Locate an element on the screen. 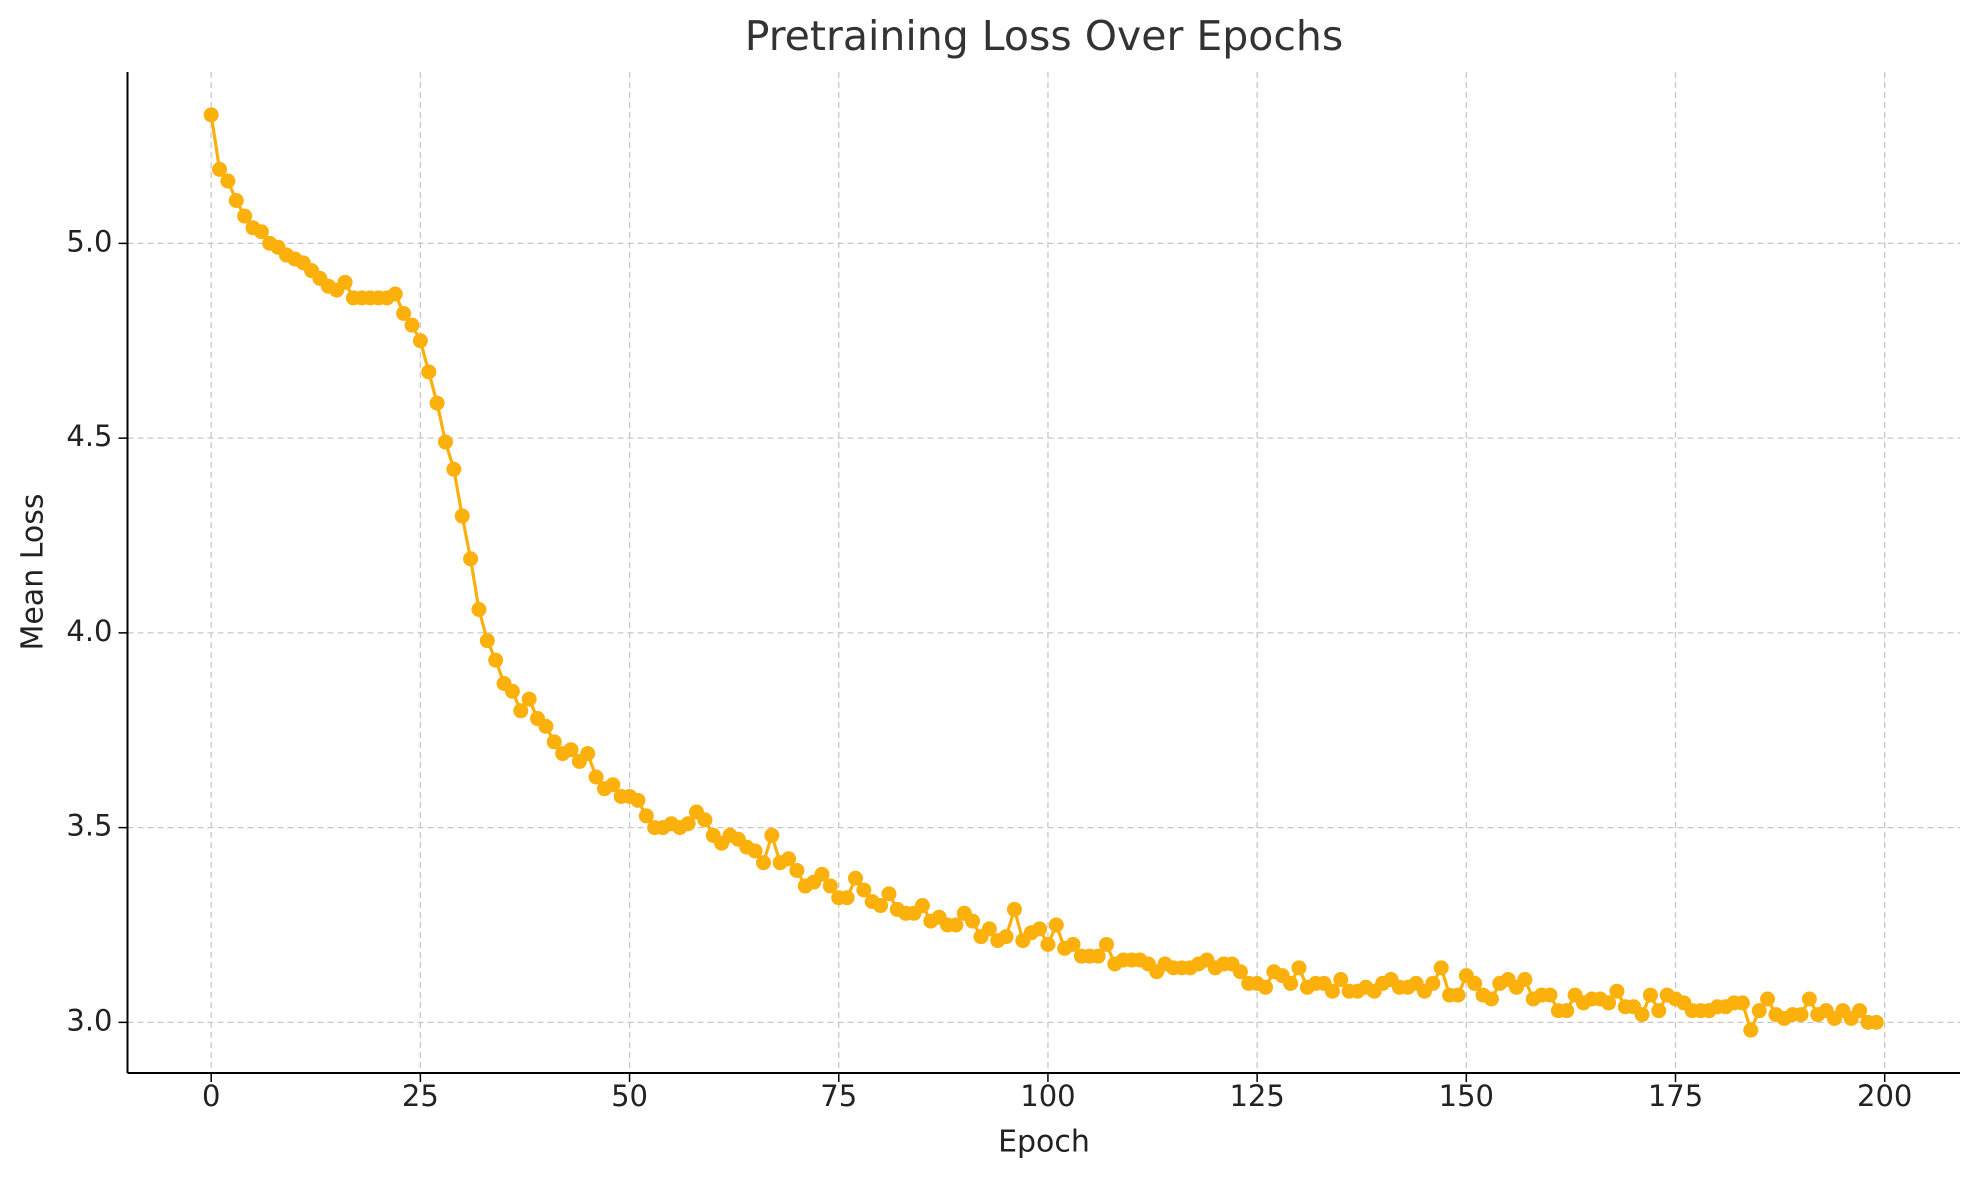 This screenshot has width=1979, height=1184. y-tick-label: 4.0 is located at coordinates (89, 631).